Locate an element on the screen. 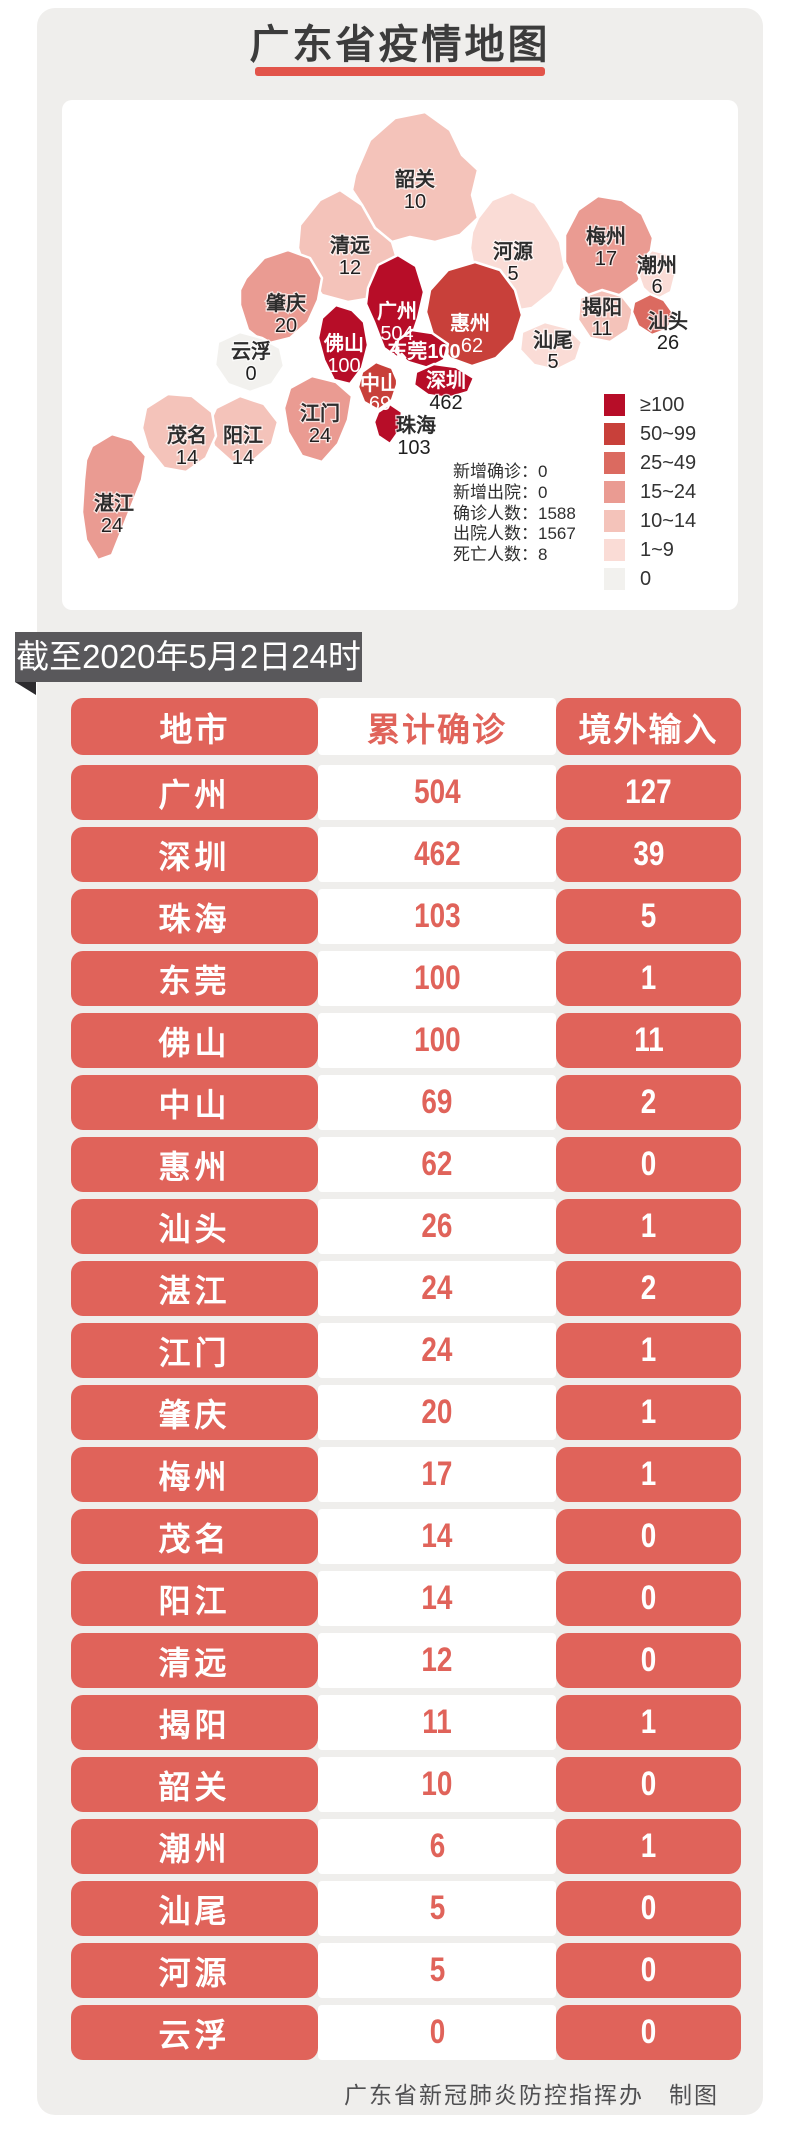 This screenshot has width=800, height=2132. confirmed-value: 0 is located at coordinates (437, 2032).